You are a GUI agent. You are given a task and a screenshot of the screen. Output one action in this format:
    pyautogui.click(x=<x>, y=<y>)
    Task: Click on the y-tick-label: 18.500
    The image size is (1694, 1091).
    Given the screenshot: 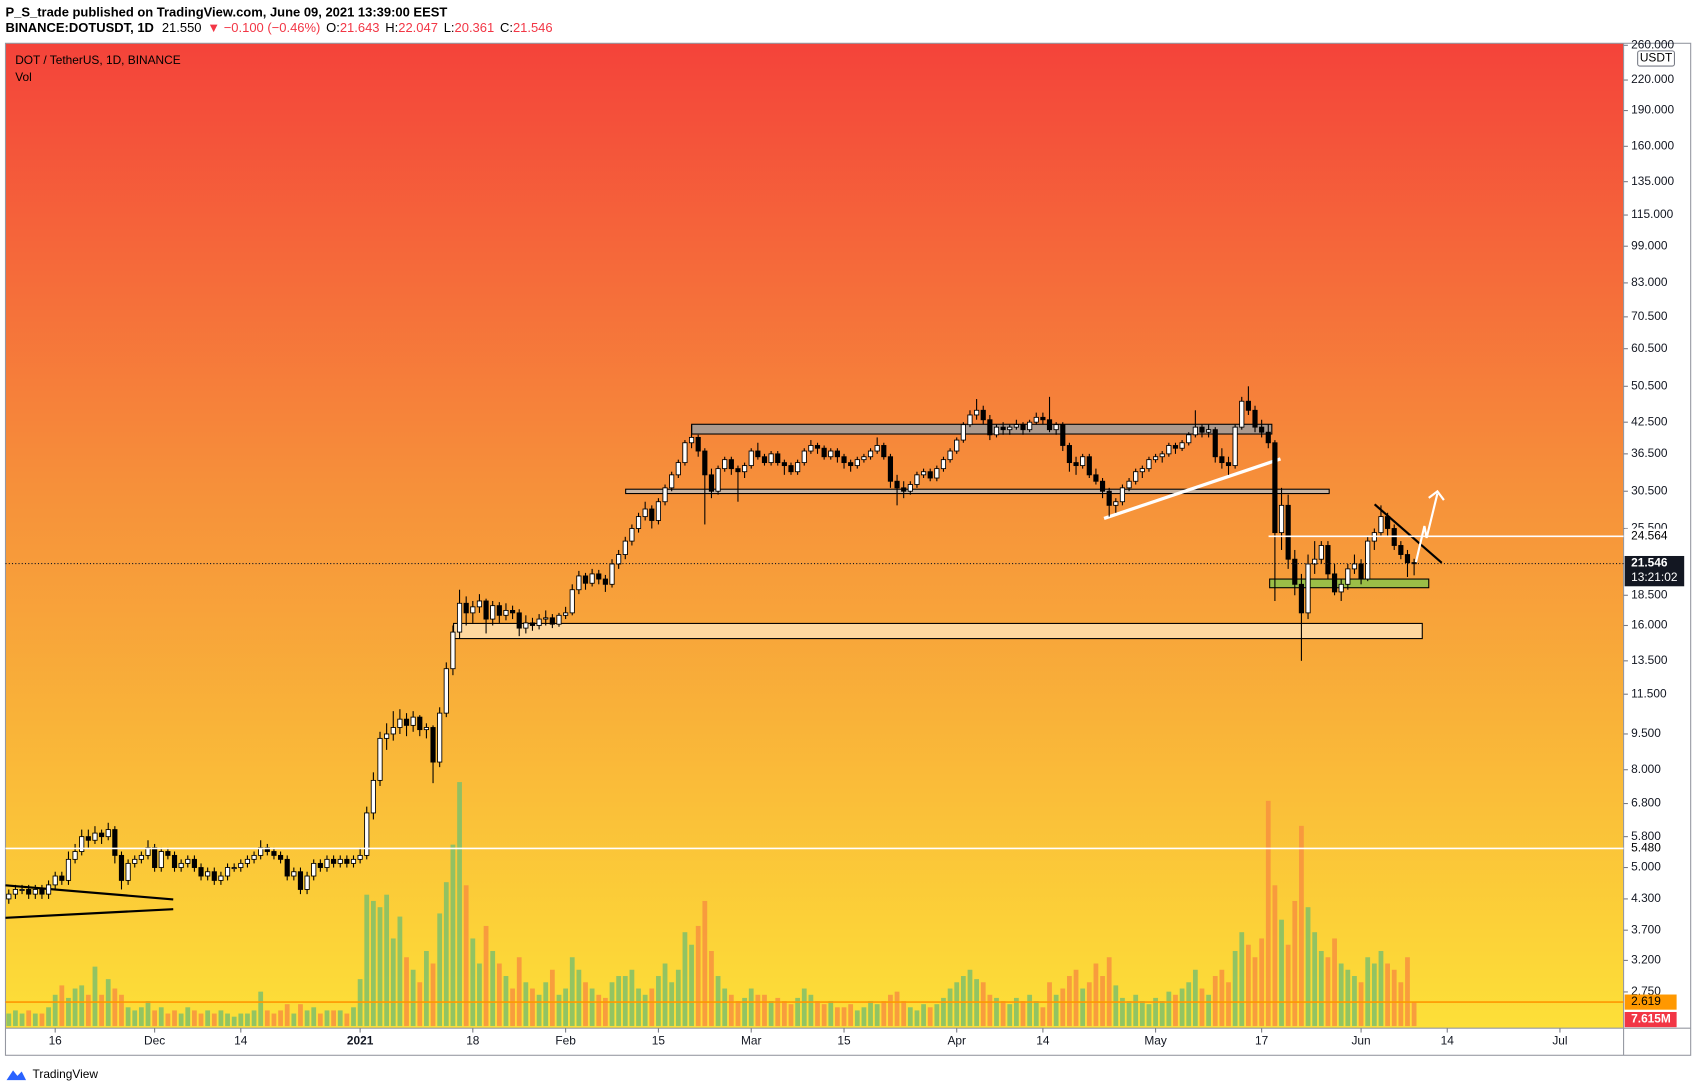 What is the action you would take?
    pyautogui.click(x=1649, y=594)
    